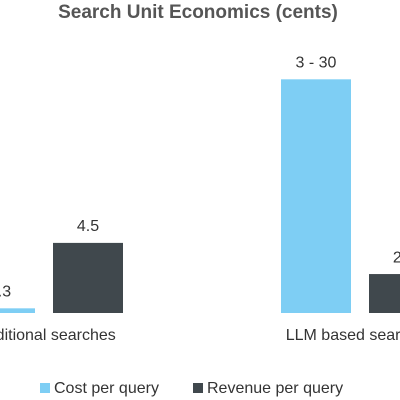 This screenshot has width=400, height=400. Describe the element at coordinates (198, 12) in the screenshot. I see `chart-title: Search Unit Economics (cents)` at that location.